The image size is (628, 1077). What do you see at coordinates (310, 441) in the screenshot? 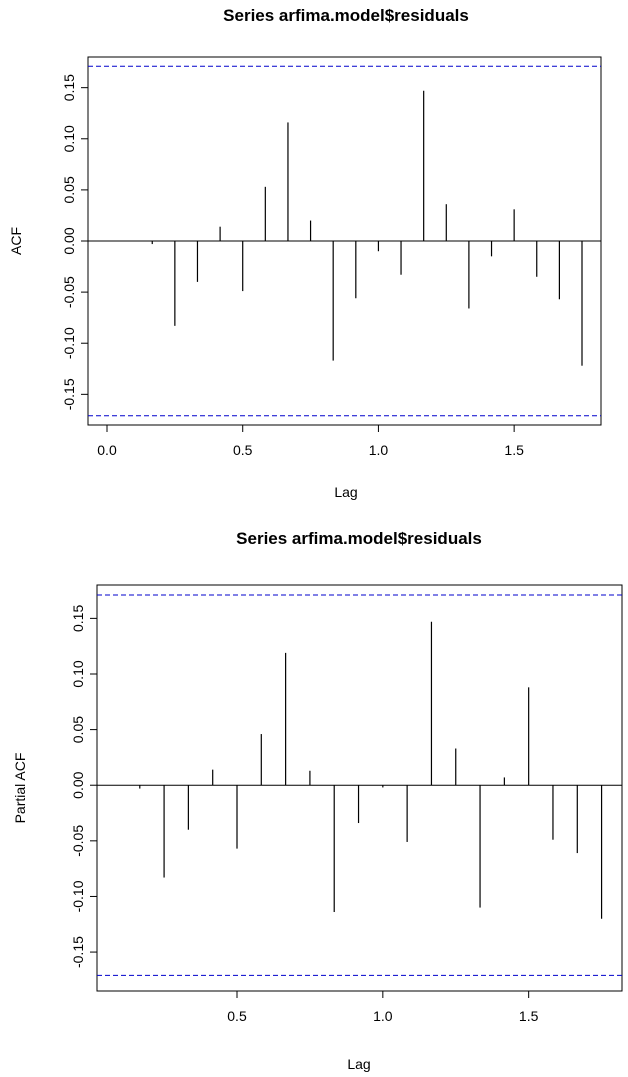
I see `x-axis: 0.0 0.5 1.0 1.5` at bounding box center [310, 441].